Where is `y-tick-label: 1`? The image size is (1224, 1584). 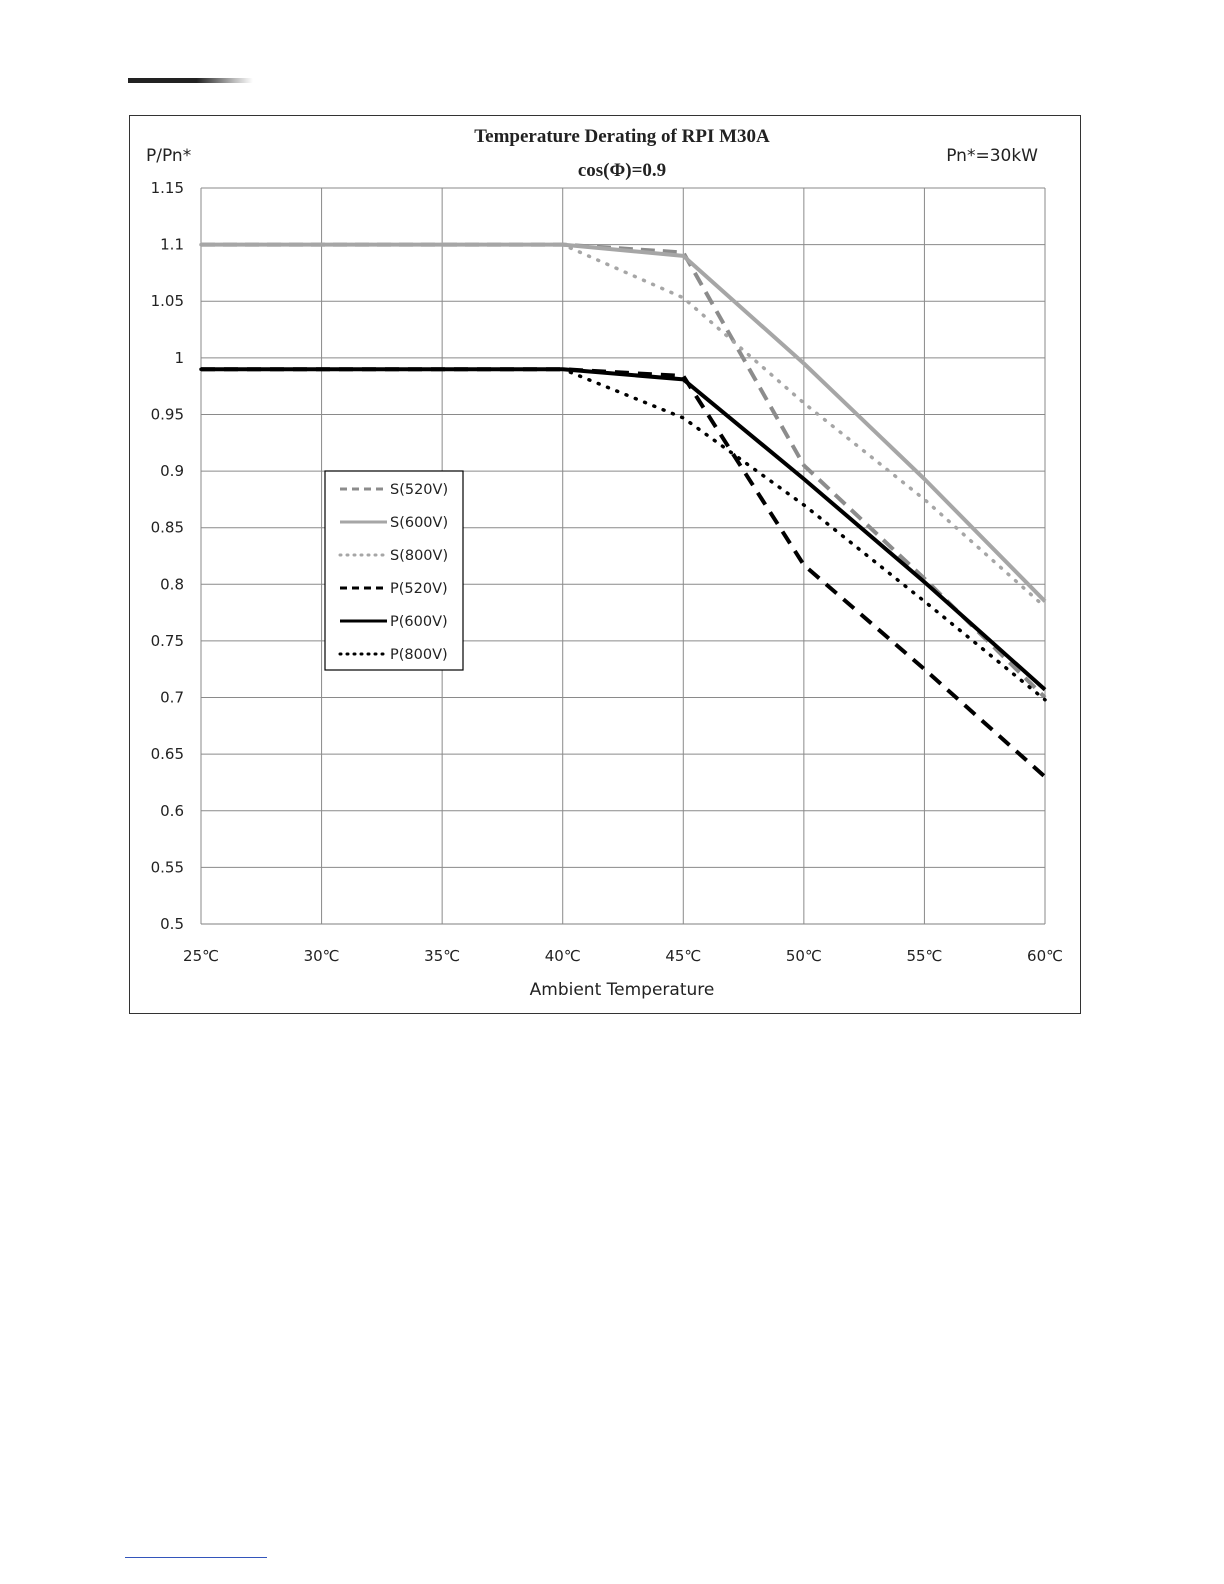
y-tick-label: 1 is located at coordinates (179, 358).